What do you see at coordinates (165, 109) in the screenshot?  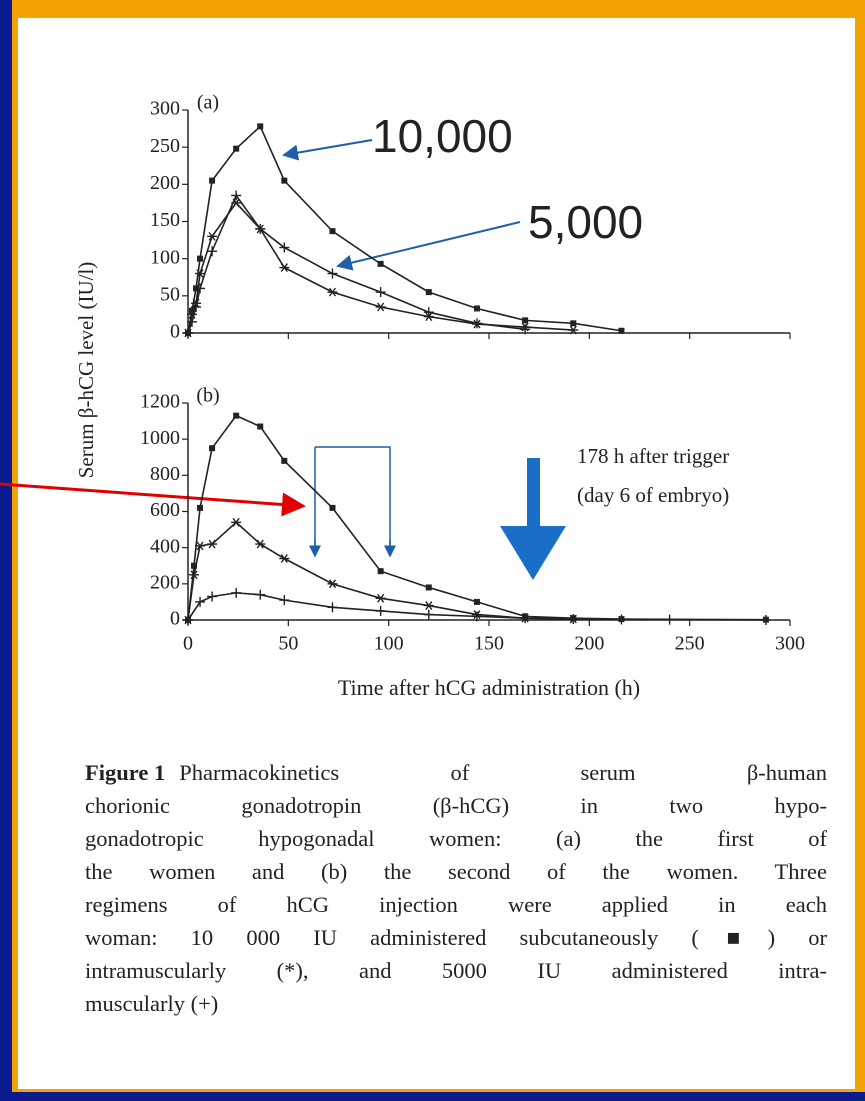 I see `y-tick-label: 300` at bounding box center [165, 109].